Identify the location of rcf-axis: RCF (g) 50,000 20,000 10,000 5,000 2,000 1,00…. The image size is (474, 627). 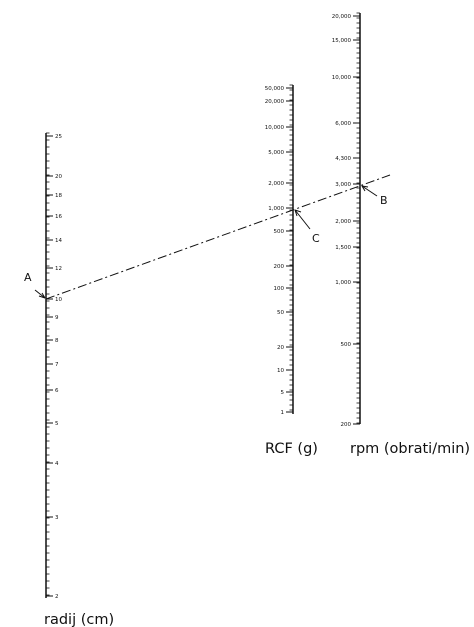
(291, 270).